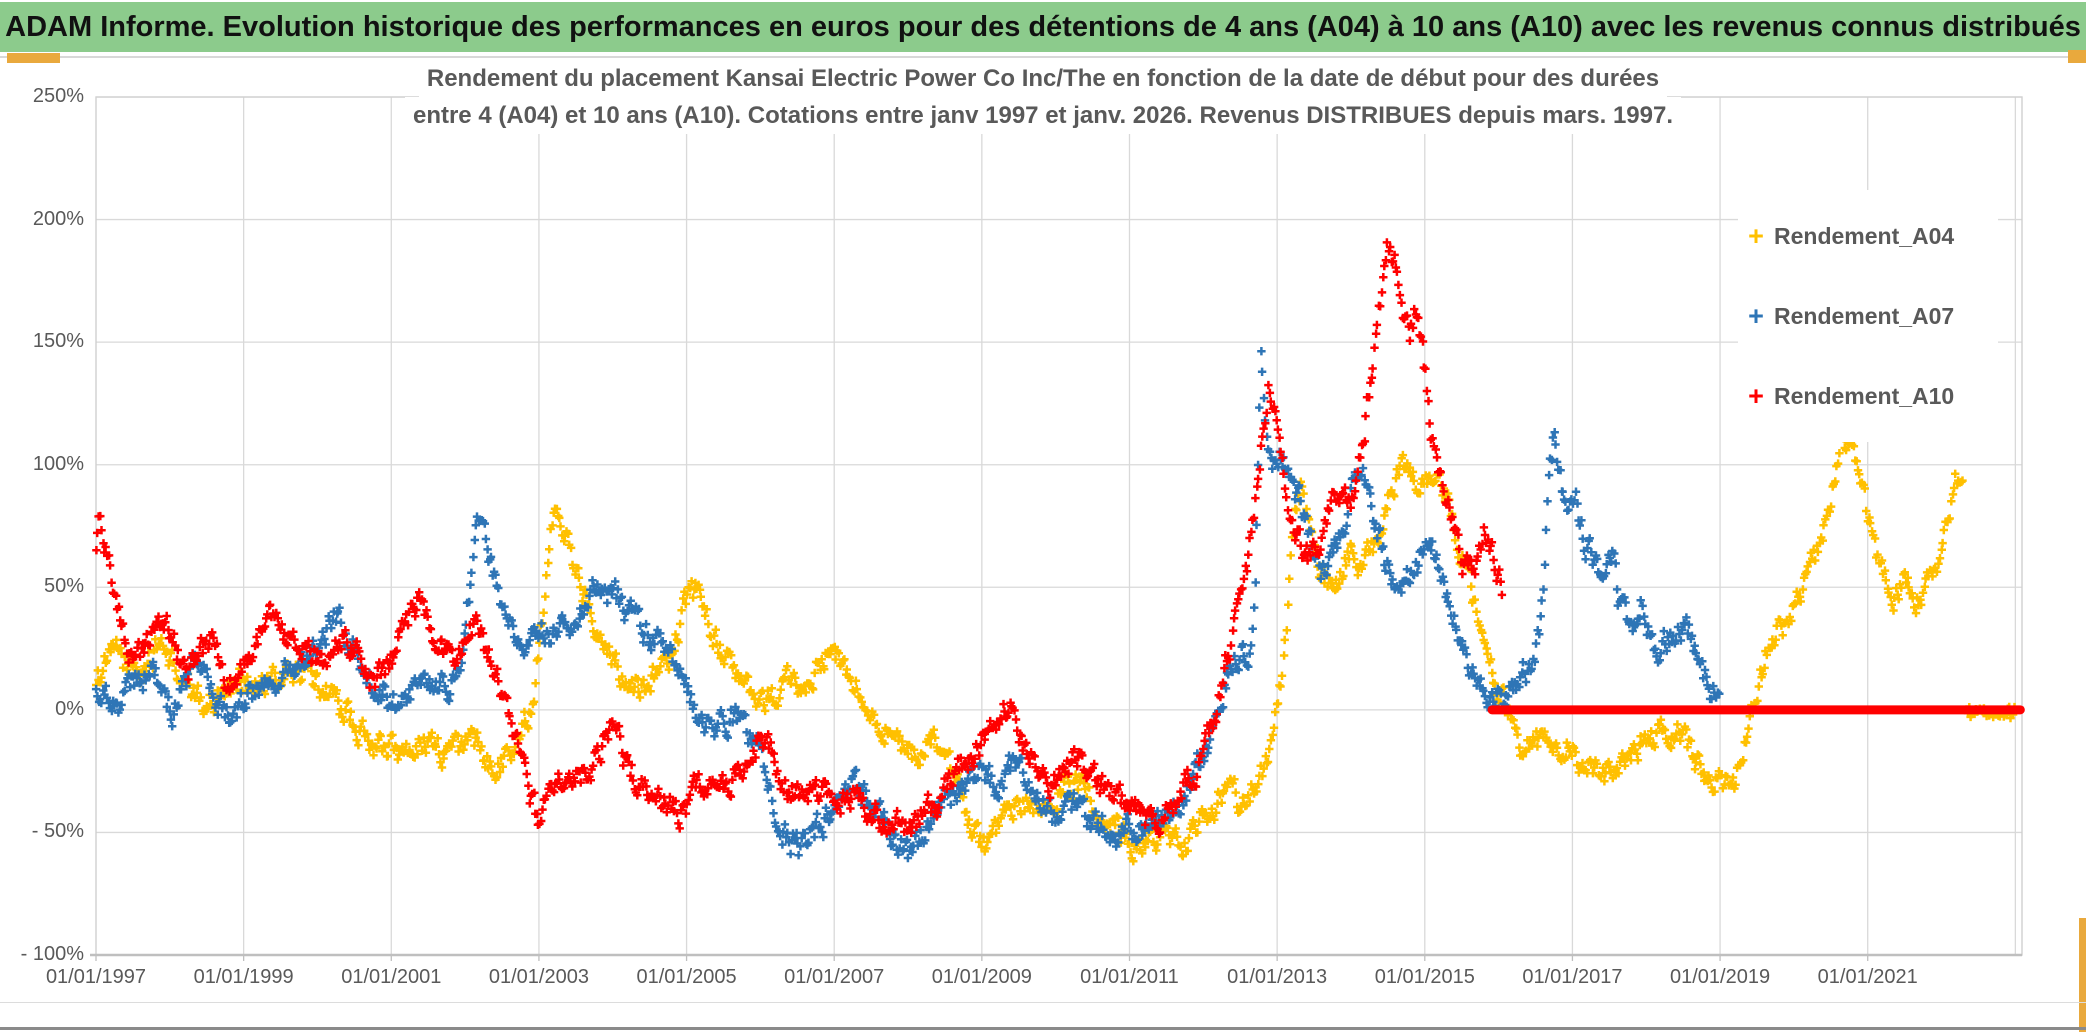 This screenshot has width=2086, height=1032. I want to click on banner-separator, so click(1043, 57).